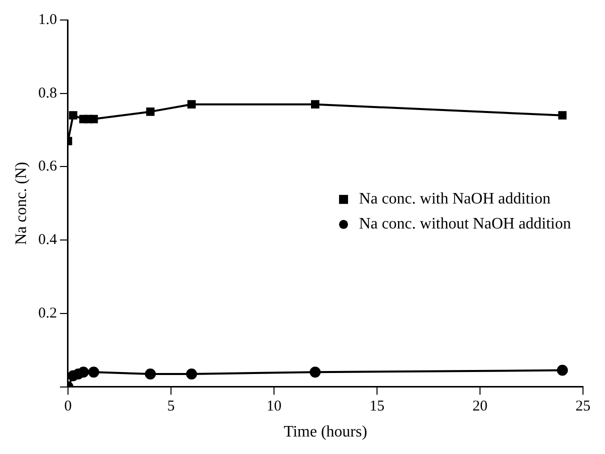  What do you see at coordinates (48, 240) in the screenshot?
I see `y-tick-label: 0.4` at bounding box center [48, 240].